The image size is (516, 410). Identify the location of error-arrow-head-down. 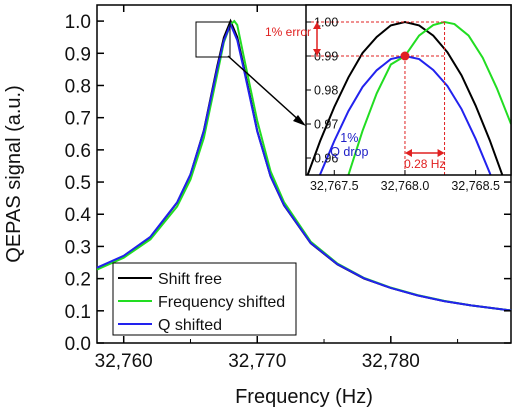
(317, 52).